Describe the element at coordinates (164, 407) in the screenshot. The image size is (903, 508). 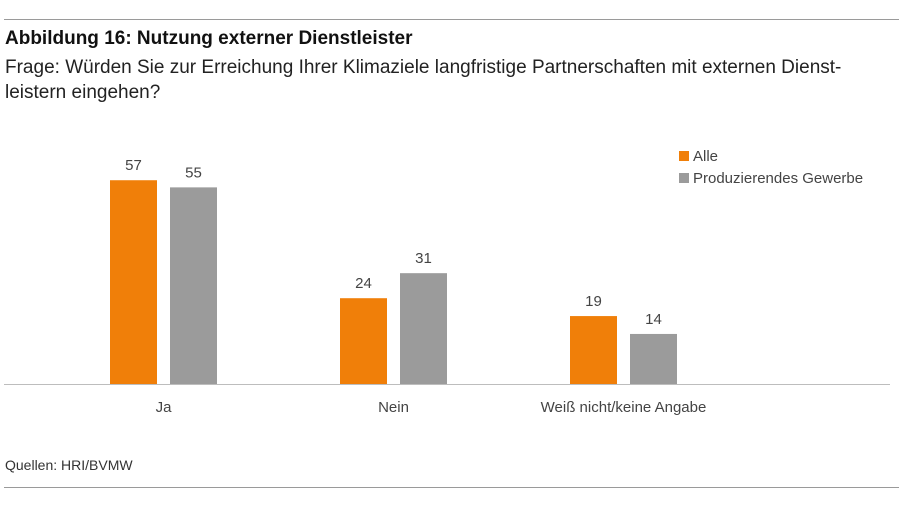
I see `category-label: Ja` at that location.